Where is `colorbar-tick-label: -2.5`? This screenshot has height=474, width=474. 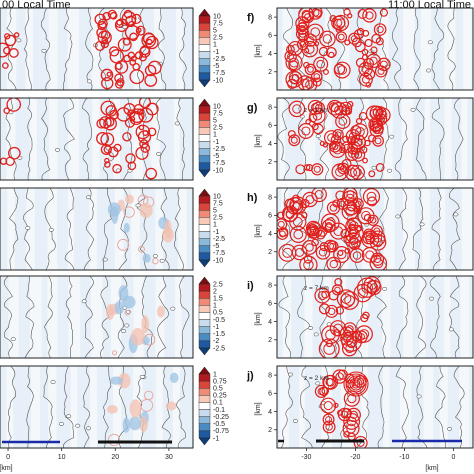
colorbar-tick-label: -2.5 is located at coordinates (219, 149).